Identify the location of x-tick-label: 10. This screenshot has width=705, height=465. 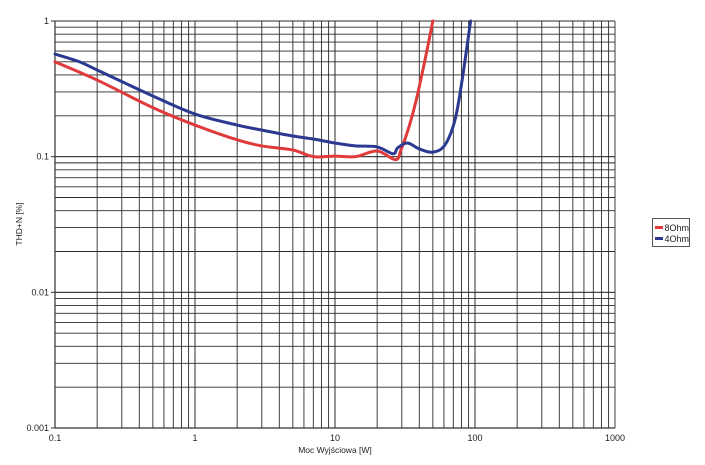
(335, 438).